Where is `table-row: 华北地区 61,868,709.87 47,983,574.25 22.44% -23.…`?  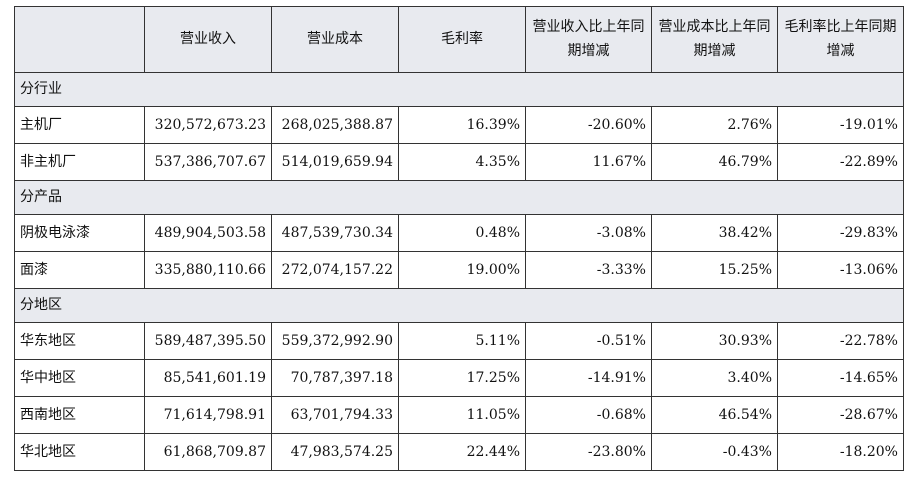
table-row: 华北地区 61,868,709.87 47,983,574.25 22.44% -23.… is located at coordinates (459, 452).